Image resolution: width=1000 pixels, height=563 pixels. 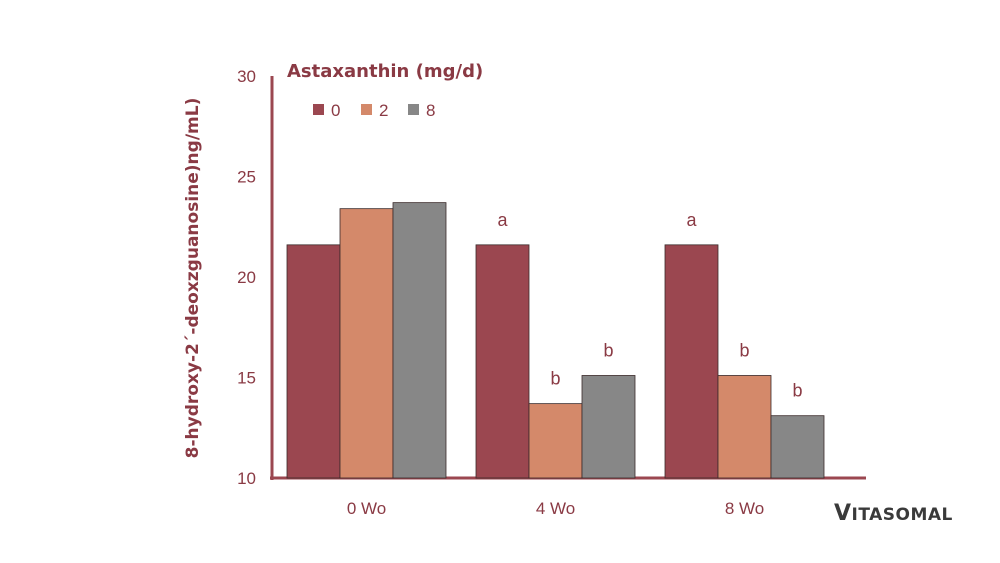 What do you see at coordinates (385, 90) in the screenshot?
I see `chart-legend: Astaxanthin (mg/d) 0 2 8` at bounding box center [385, 90].